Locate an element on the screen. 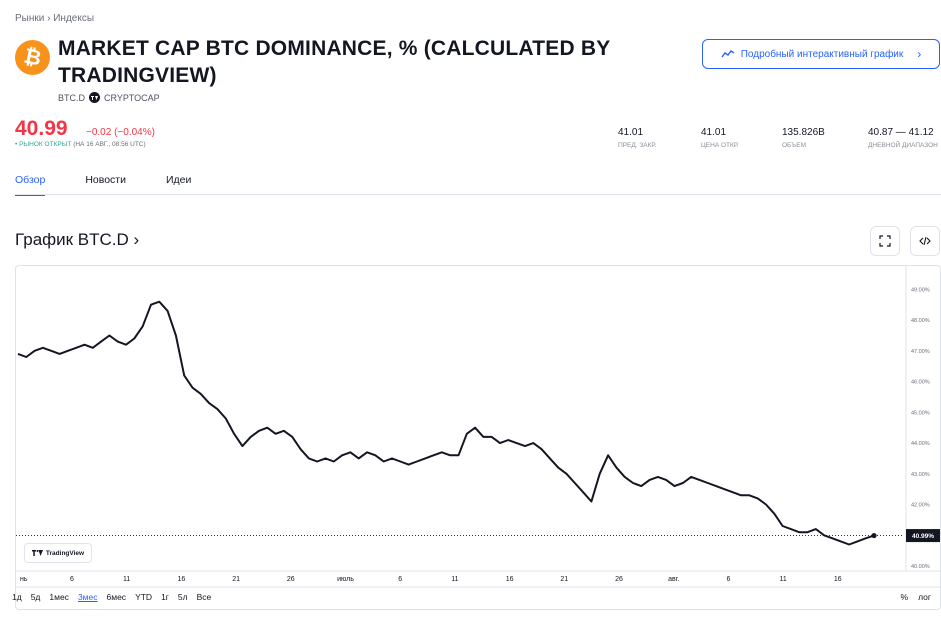 This screenshot has width=941, height=634. tradingview-exchange-icon is located at coordinates (94, 97).